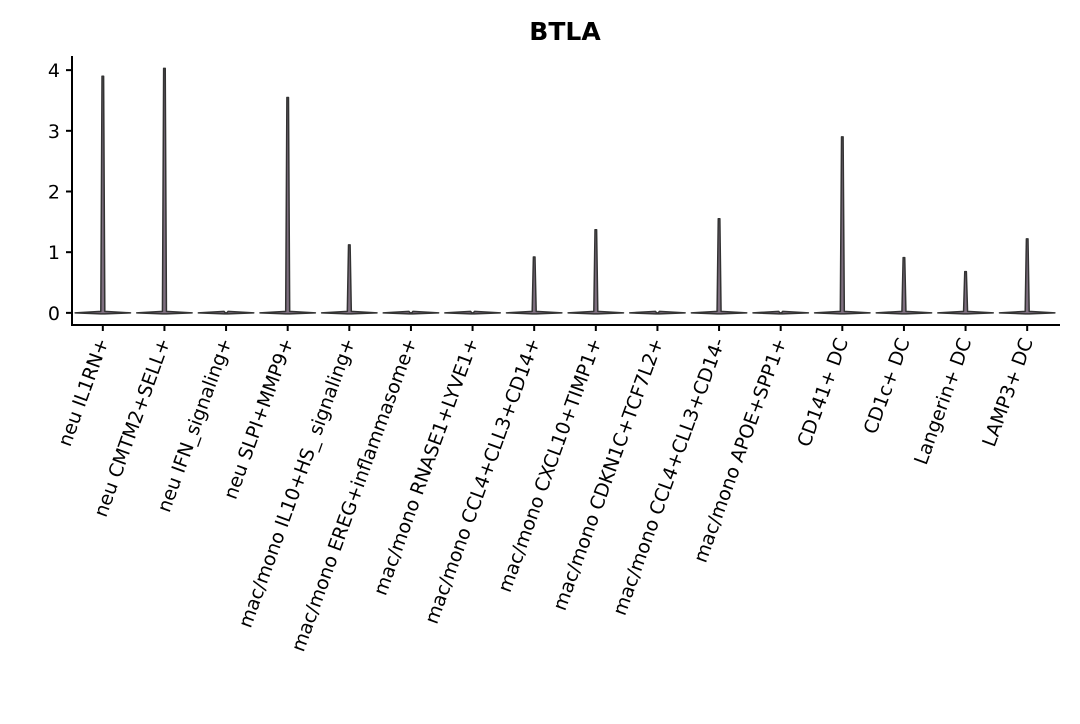 The height and width of the screenshot is (724, 1080). What do you see at coordinates (483, 481) in the screenshot?
I see `x-tick-label: mac/mono CCL4+CLL3+CD14+` at bounding box center [483, 481].